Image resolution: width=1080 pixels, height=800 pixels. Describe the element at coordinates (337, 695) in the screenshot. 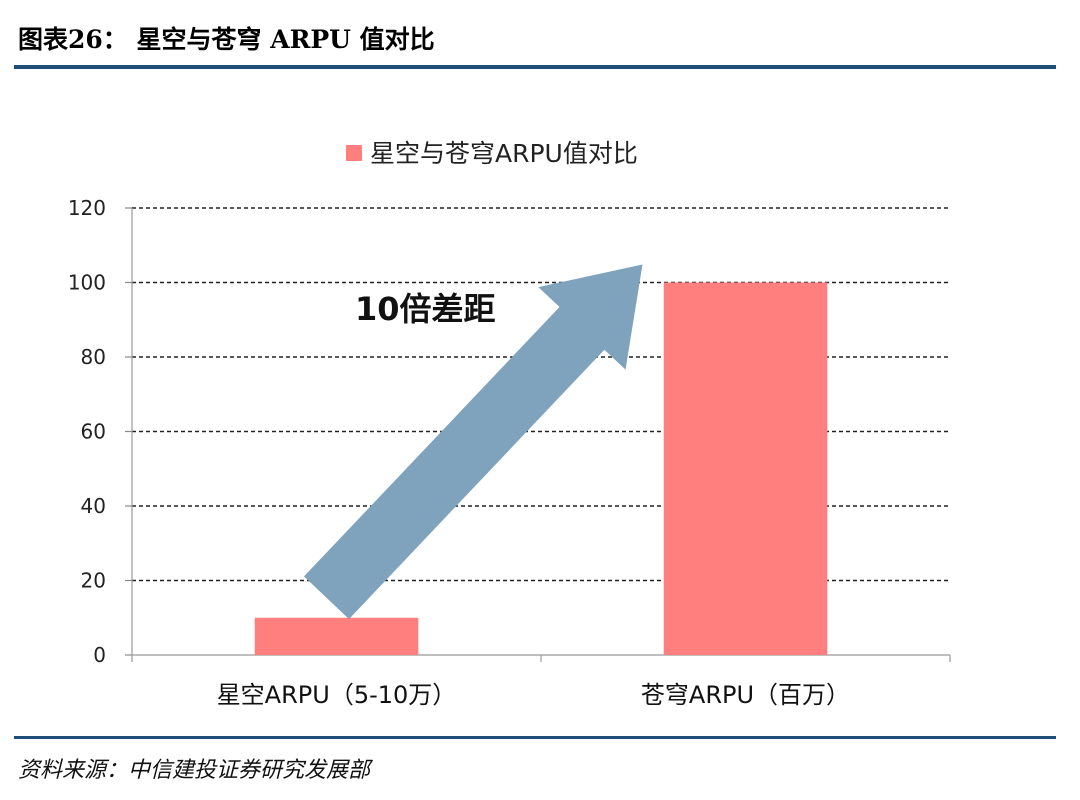

I see `x-category-label: 星空ARPU（5-10万）` at that location.